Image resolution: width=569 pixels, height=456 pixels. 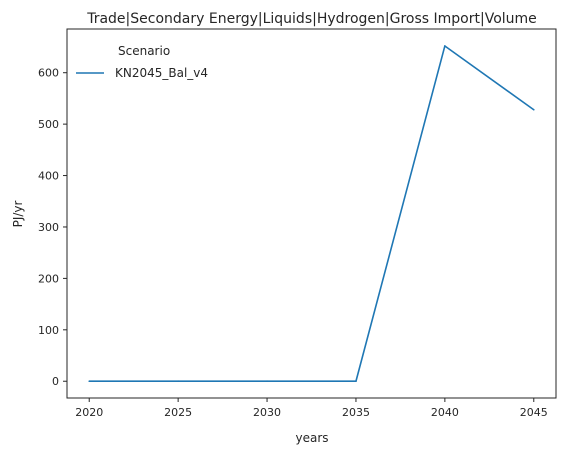 I want to click on y-tick-label: 400, so click(x=48, y=176).